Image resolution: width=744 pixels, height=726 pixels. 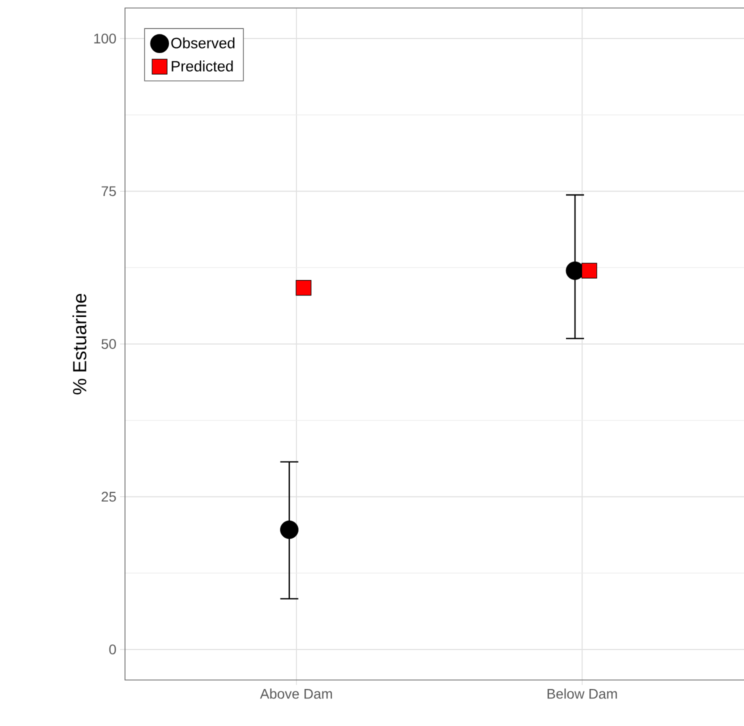 I want to click on y-tick-label: 25, so click(x=109, y=497).